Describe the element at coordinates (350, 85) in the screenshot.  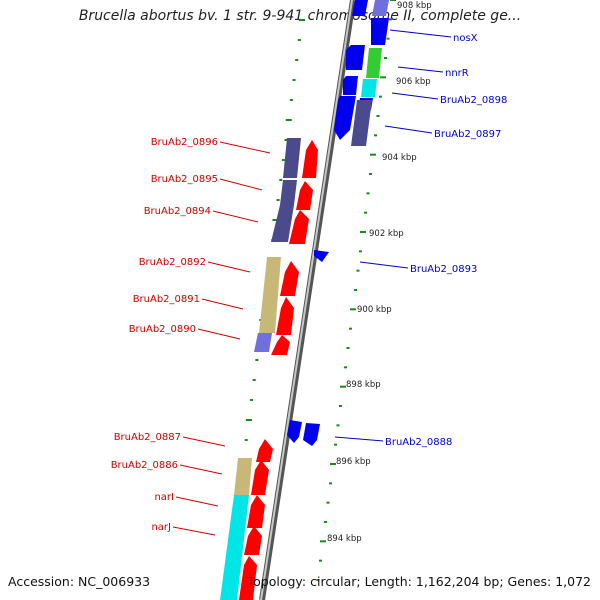
I see `gene-nnrR-strand` at that location.